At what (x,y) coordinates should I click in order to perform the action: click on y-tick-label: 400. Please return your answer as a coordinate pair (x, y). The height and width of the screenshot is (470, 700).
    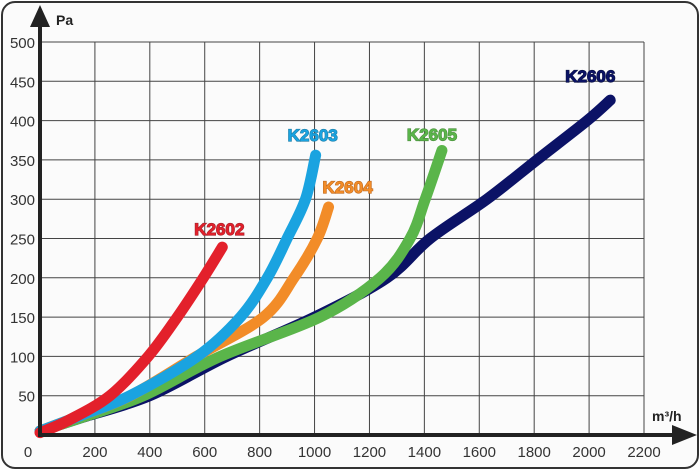
    Looking at the image, I should click on (22, 122).